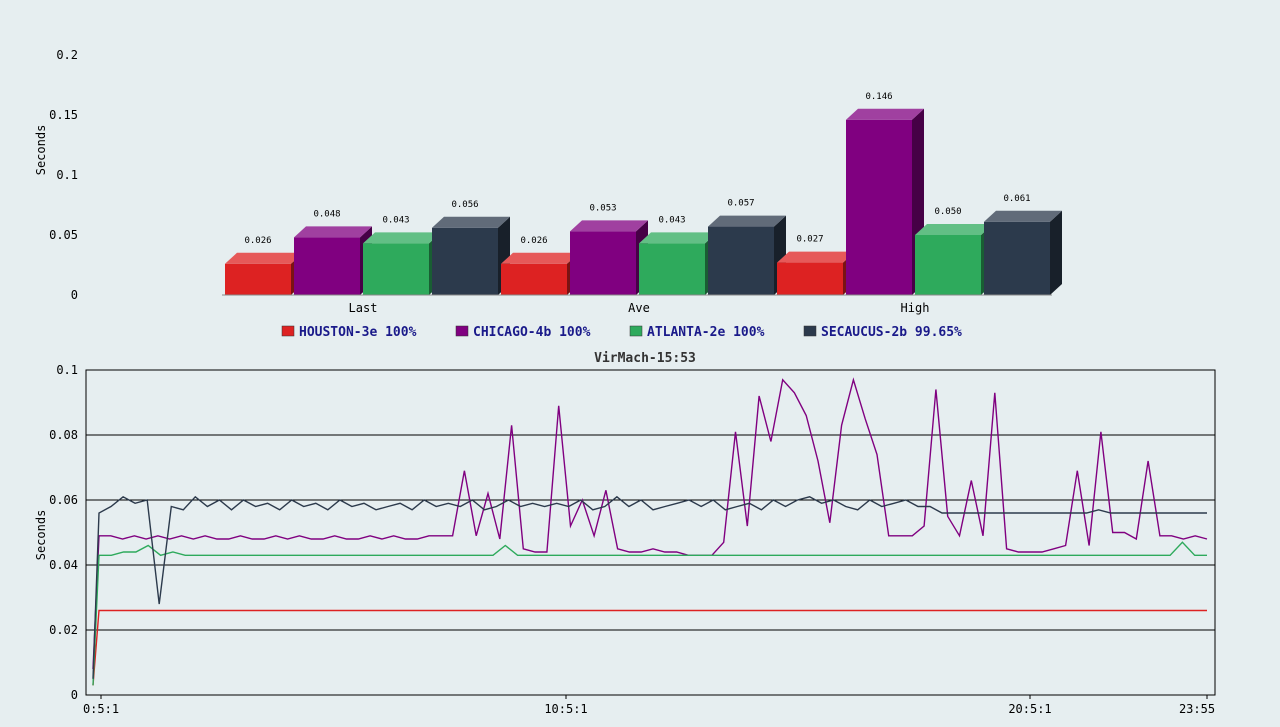  I want to click on bar-y-tick: 0, so click(74, 295).